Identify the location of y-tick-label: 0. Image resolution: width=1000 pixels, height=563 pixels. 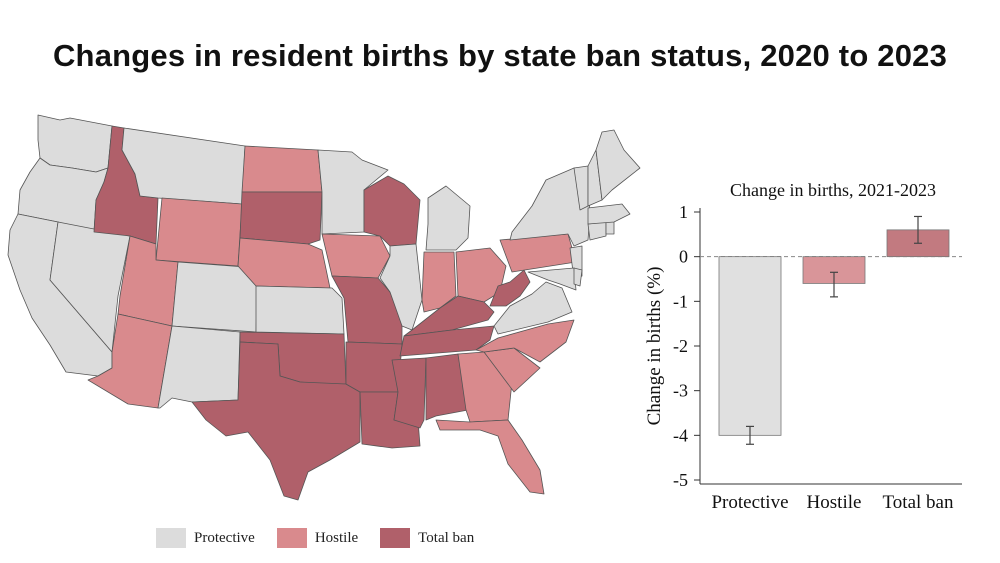
(683, 257).